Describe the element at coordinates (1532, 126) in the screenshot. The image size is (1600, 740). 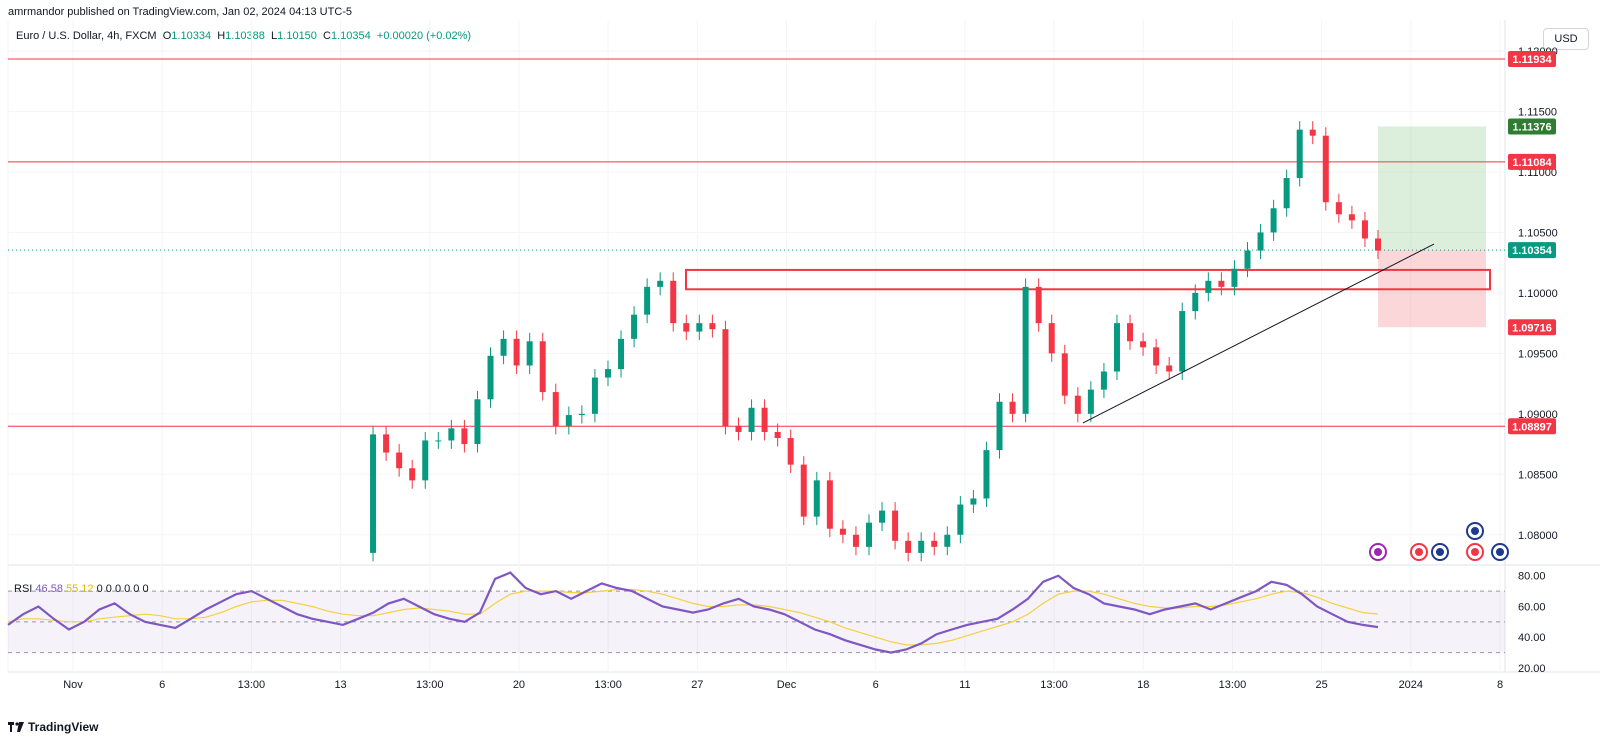
I see `price-tag-tp` at that location.